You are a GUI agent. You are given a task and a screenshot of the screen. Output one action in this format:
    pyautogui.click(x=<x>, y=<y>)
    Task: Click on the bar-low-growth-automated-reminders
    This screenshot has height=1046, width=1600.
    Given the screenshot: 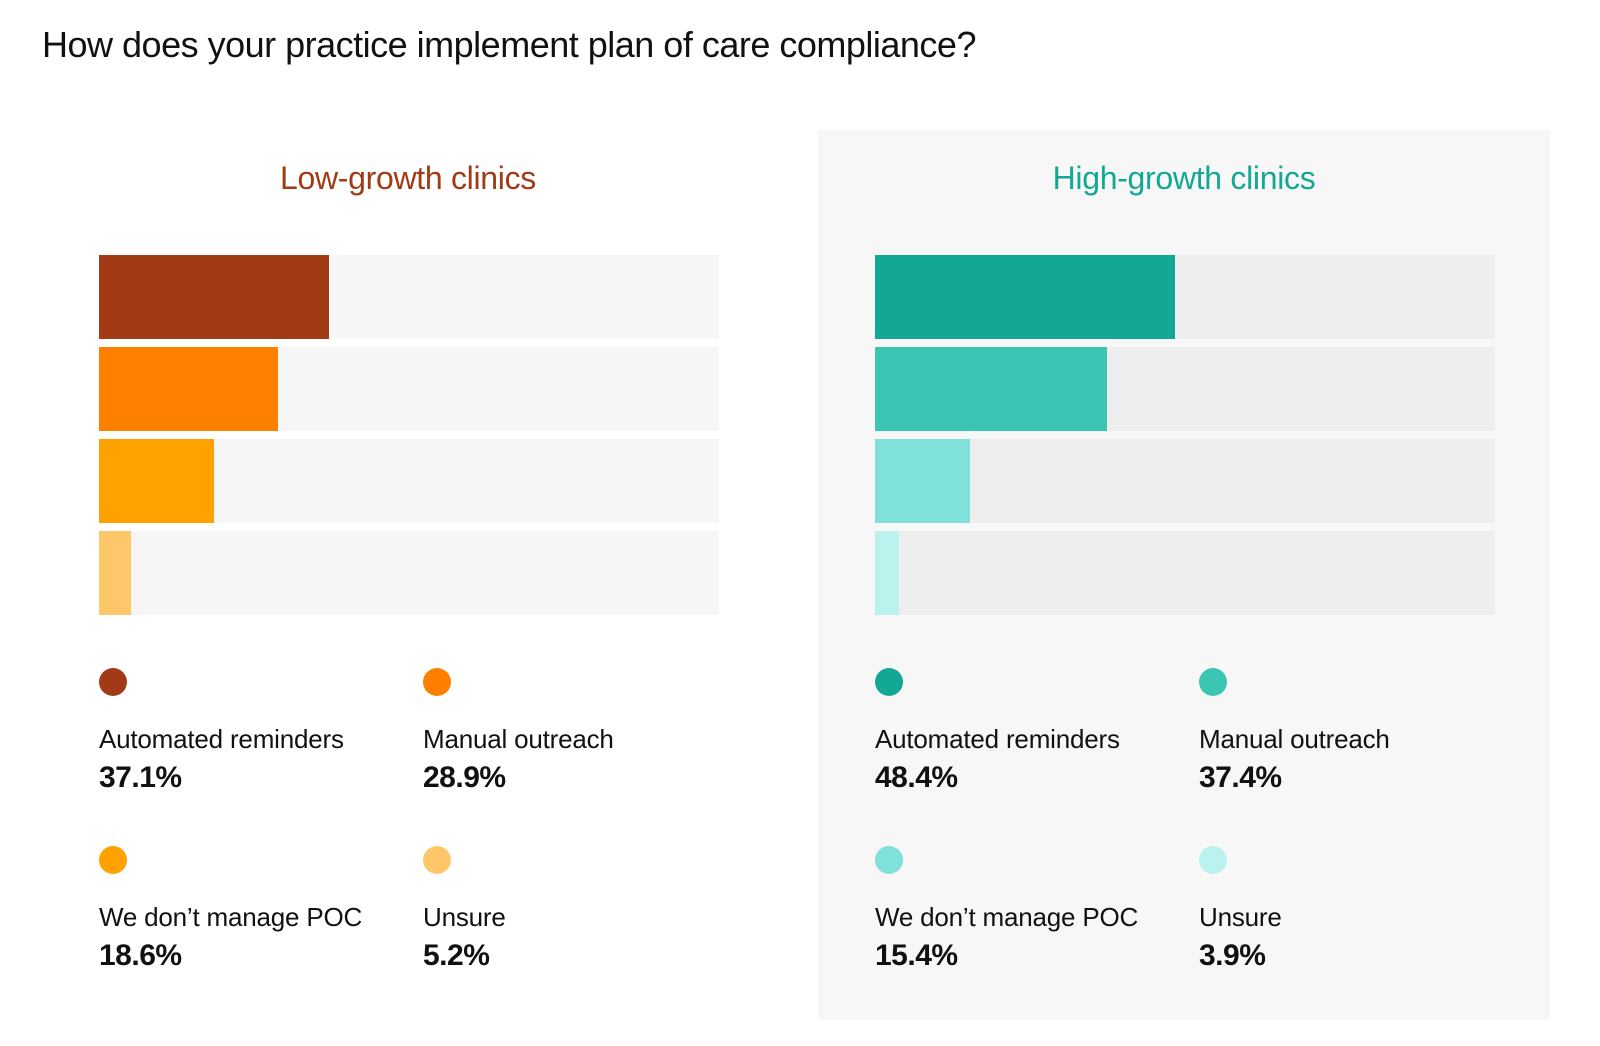 What is the action you would take?
    pyautogui.click(x=214, y=297)
    